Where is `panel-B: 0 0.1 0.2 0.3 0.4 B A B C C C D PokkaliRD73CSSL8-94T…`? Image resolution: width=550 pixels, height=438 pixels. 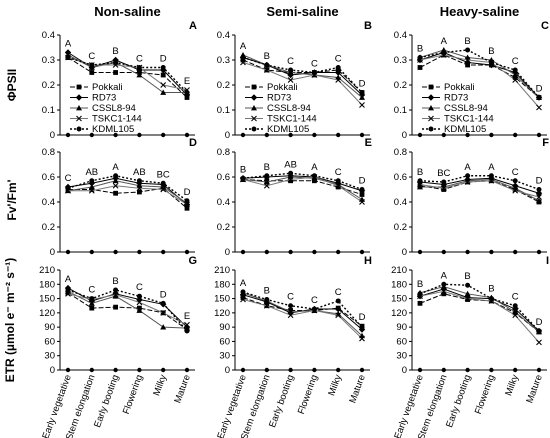
panel-B: 0 0.1 0.2 0.3 0.4 B A B C C C D PokkaliRD73CSSL8-94T… is located at coordinates (294, 80).